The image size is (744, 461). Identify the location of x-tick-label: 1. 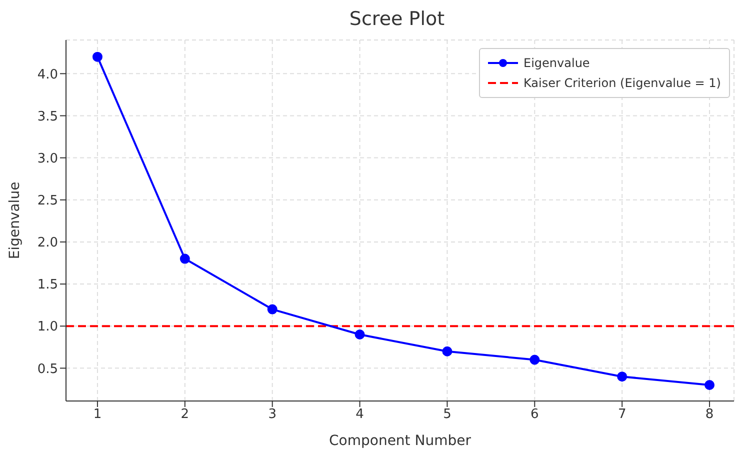
(97, 414).